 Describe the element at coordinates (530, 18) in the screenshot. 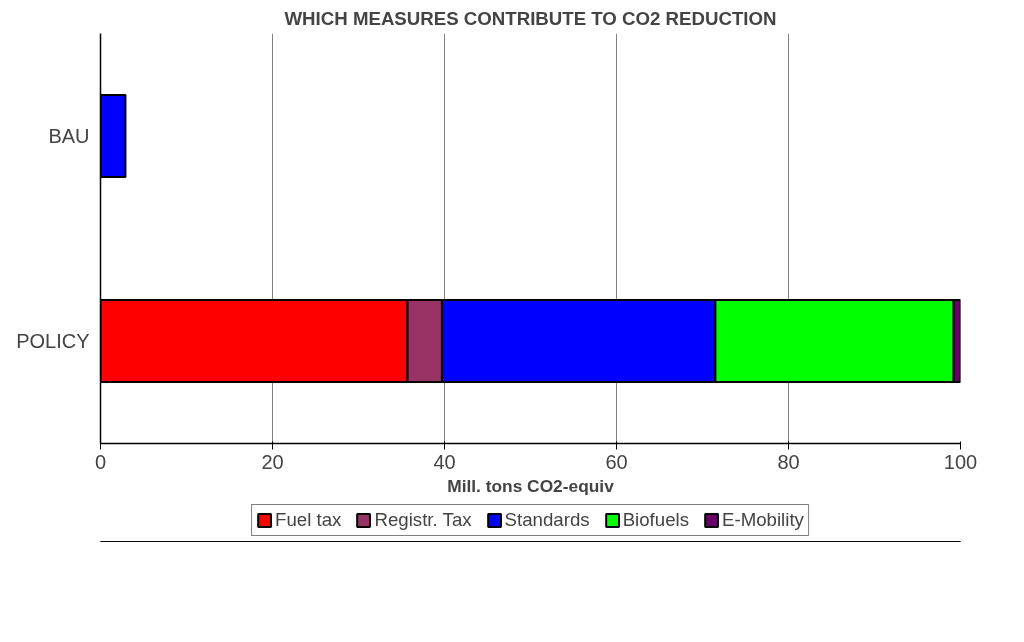

I see `chart-title: WHICH MEASURES CONTRIBUTE TO CO2 REDUCTION` at that location.